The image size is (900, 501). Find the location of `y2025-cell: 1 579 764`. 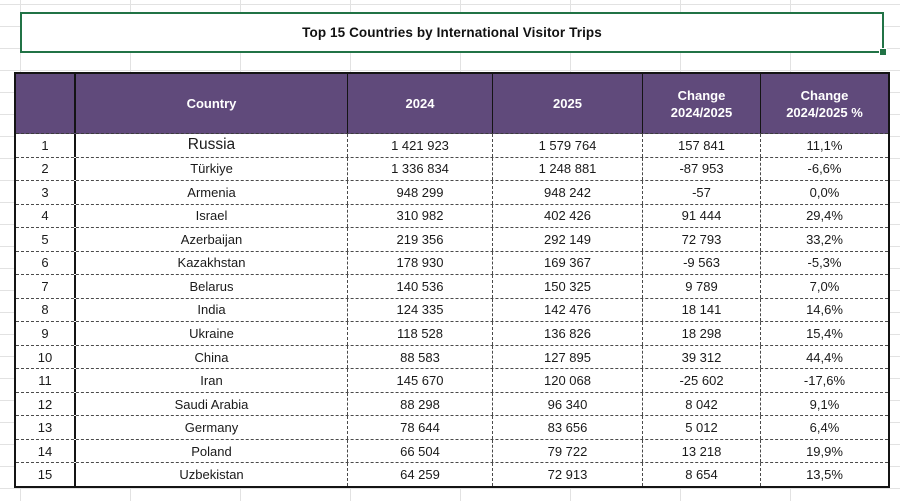

y2025-cell: 1 579 764 is located at coordinates (567, 145).